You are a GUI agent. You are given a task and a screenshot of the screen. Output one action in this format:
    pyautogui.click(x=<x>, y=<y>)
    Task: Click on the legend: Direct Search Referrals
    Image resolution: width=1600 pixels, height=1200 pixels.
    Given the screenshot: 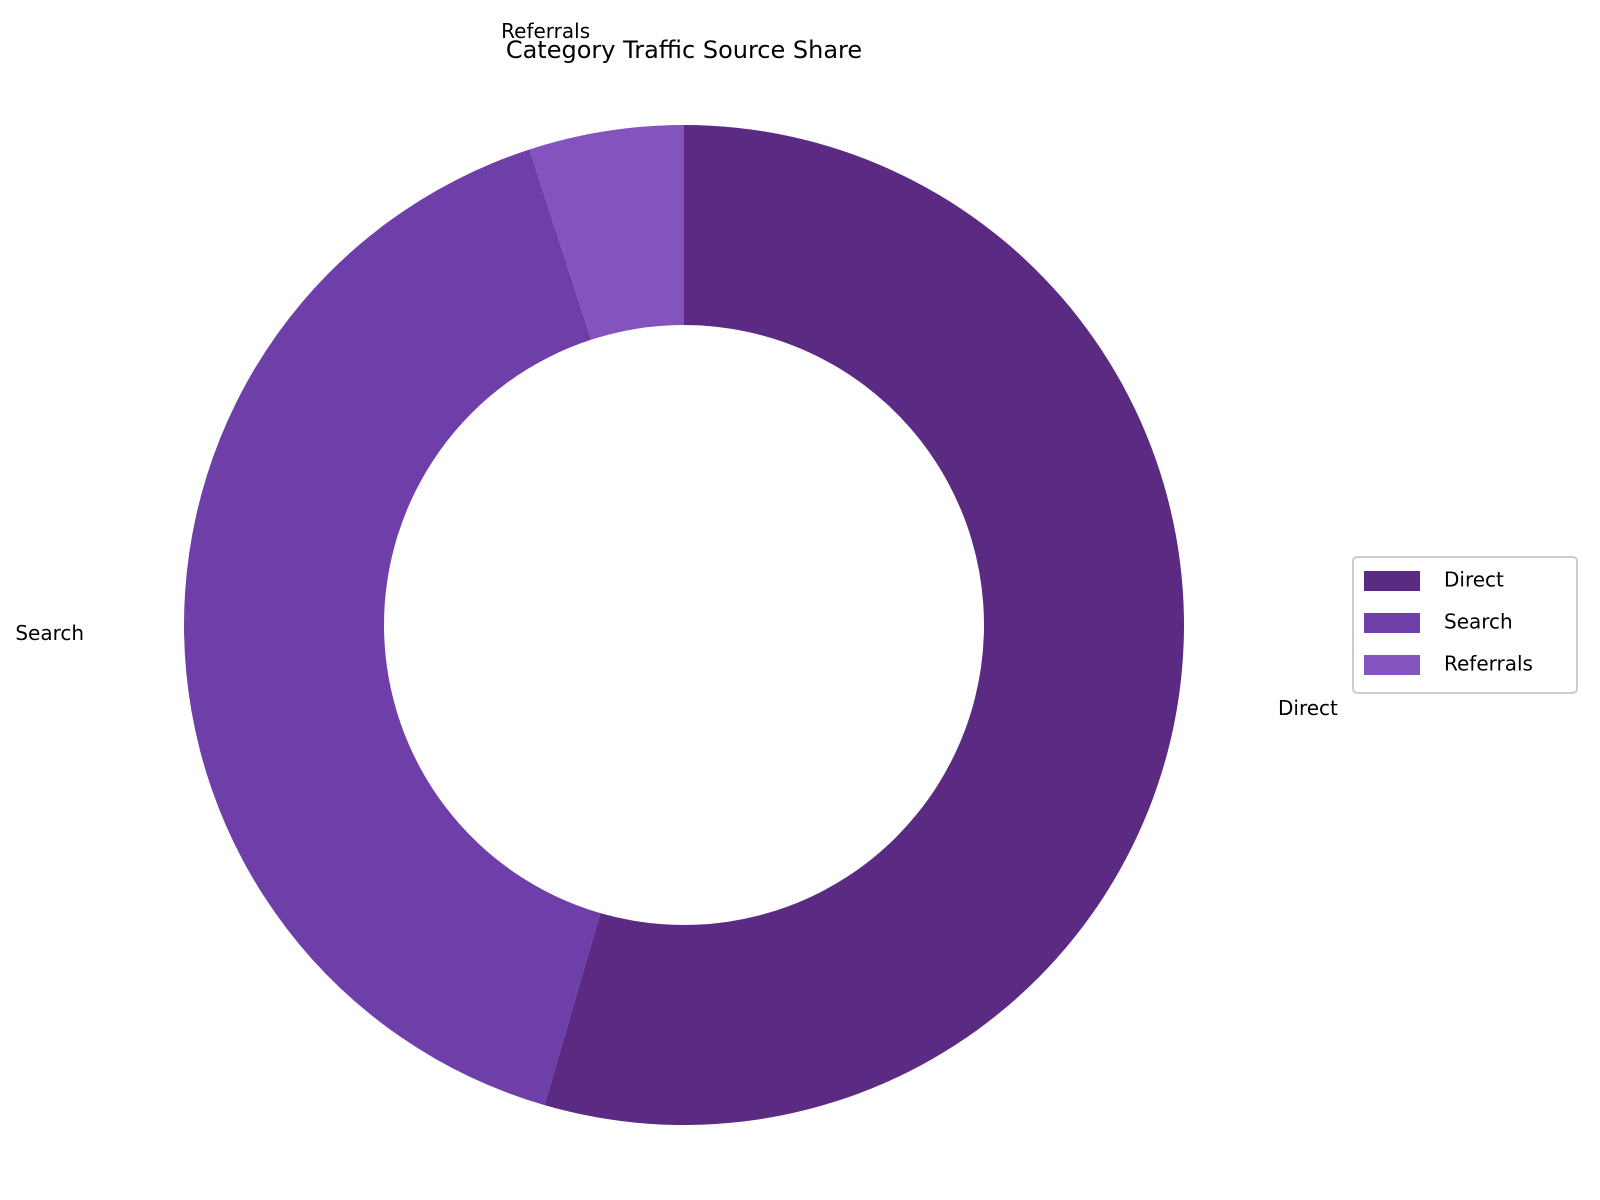 What is the action you would take?
    pyautogui.click(x=1465, y=625)
    